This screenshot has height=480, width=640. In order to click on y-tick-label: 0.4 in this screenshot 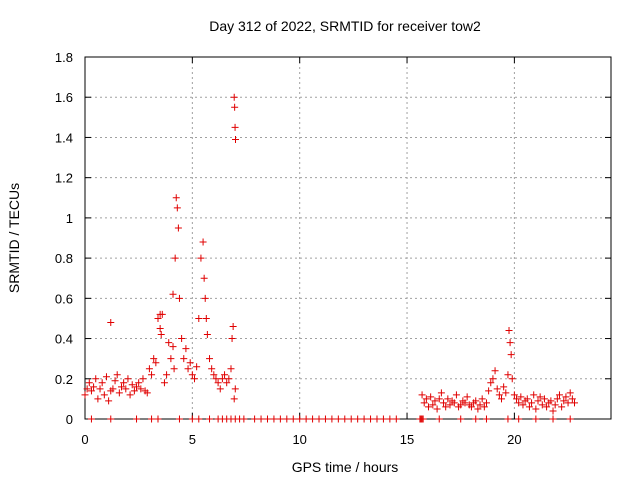, I will do `click(64, 339)`.